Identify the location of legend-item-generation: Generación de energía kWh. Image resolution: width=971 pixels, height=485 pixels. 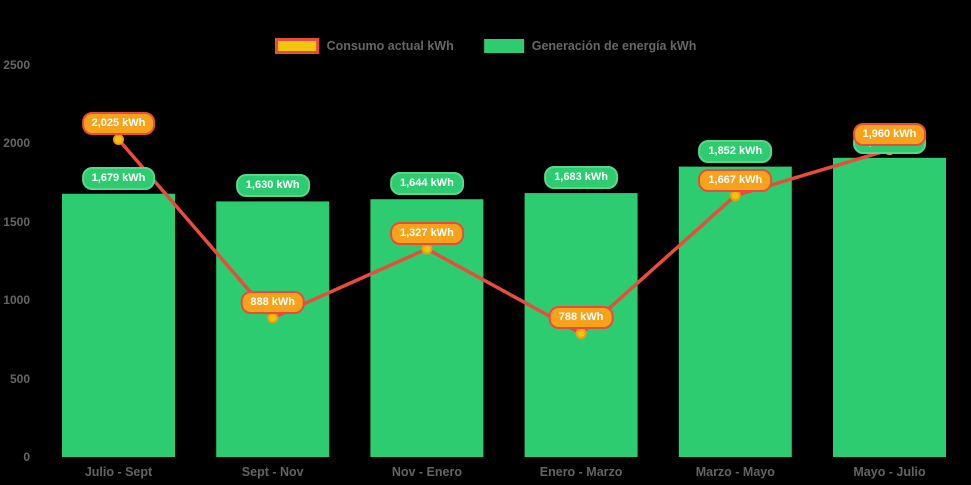
(590, 46).